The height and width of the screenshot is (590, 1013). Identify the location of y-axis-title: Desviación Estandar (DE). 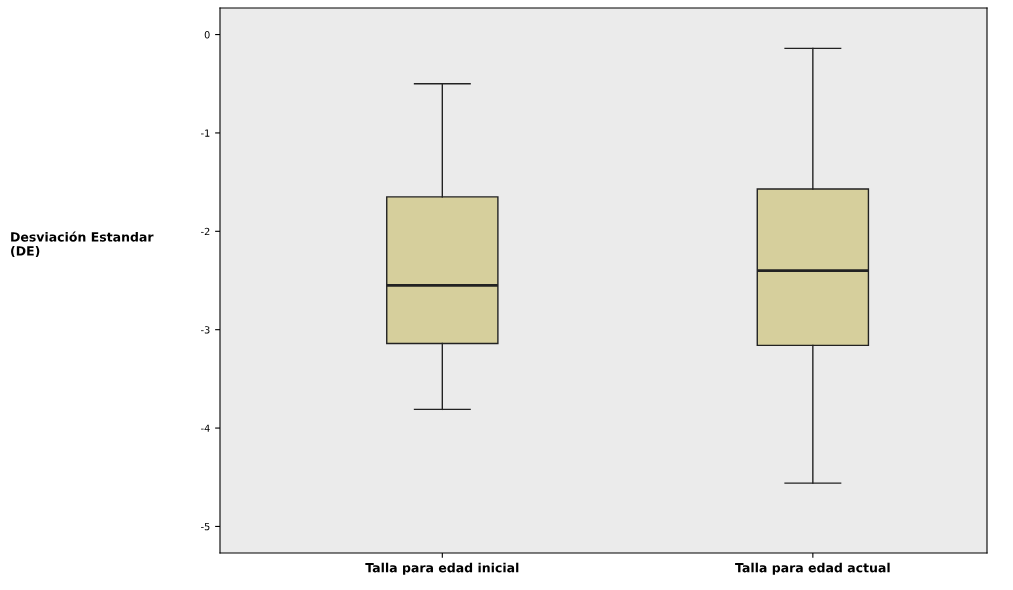
(82, 244).